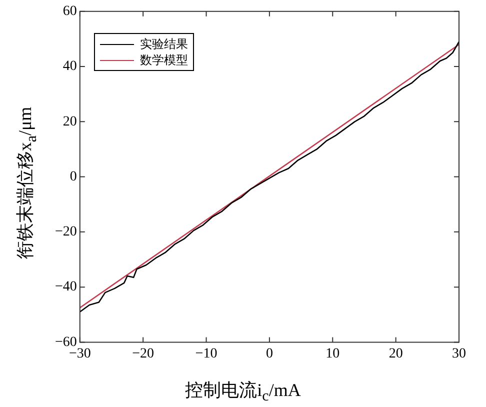 The width and height of the screenshot is (486, 407). What do you see at coordinates (459, 354) in the screenshot?
I see `x-tick-label: 30` at bounding box center [459, 354].